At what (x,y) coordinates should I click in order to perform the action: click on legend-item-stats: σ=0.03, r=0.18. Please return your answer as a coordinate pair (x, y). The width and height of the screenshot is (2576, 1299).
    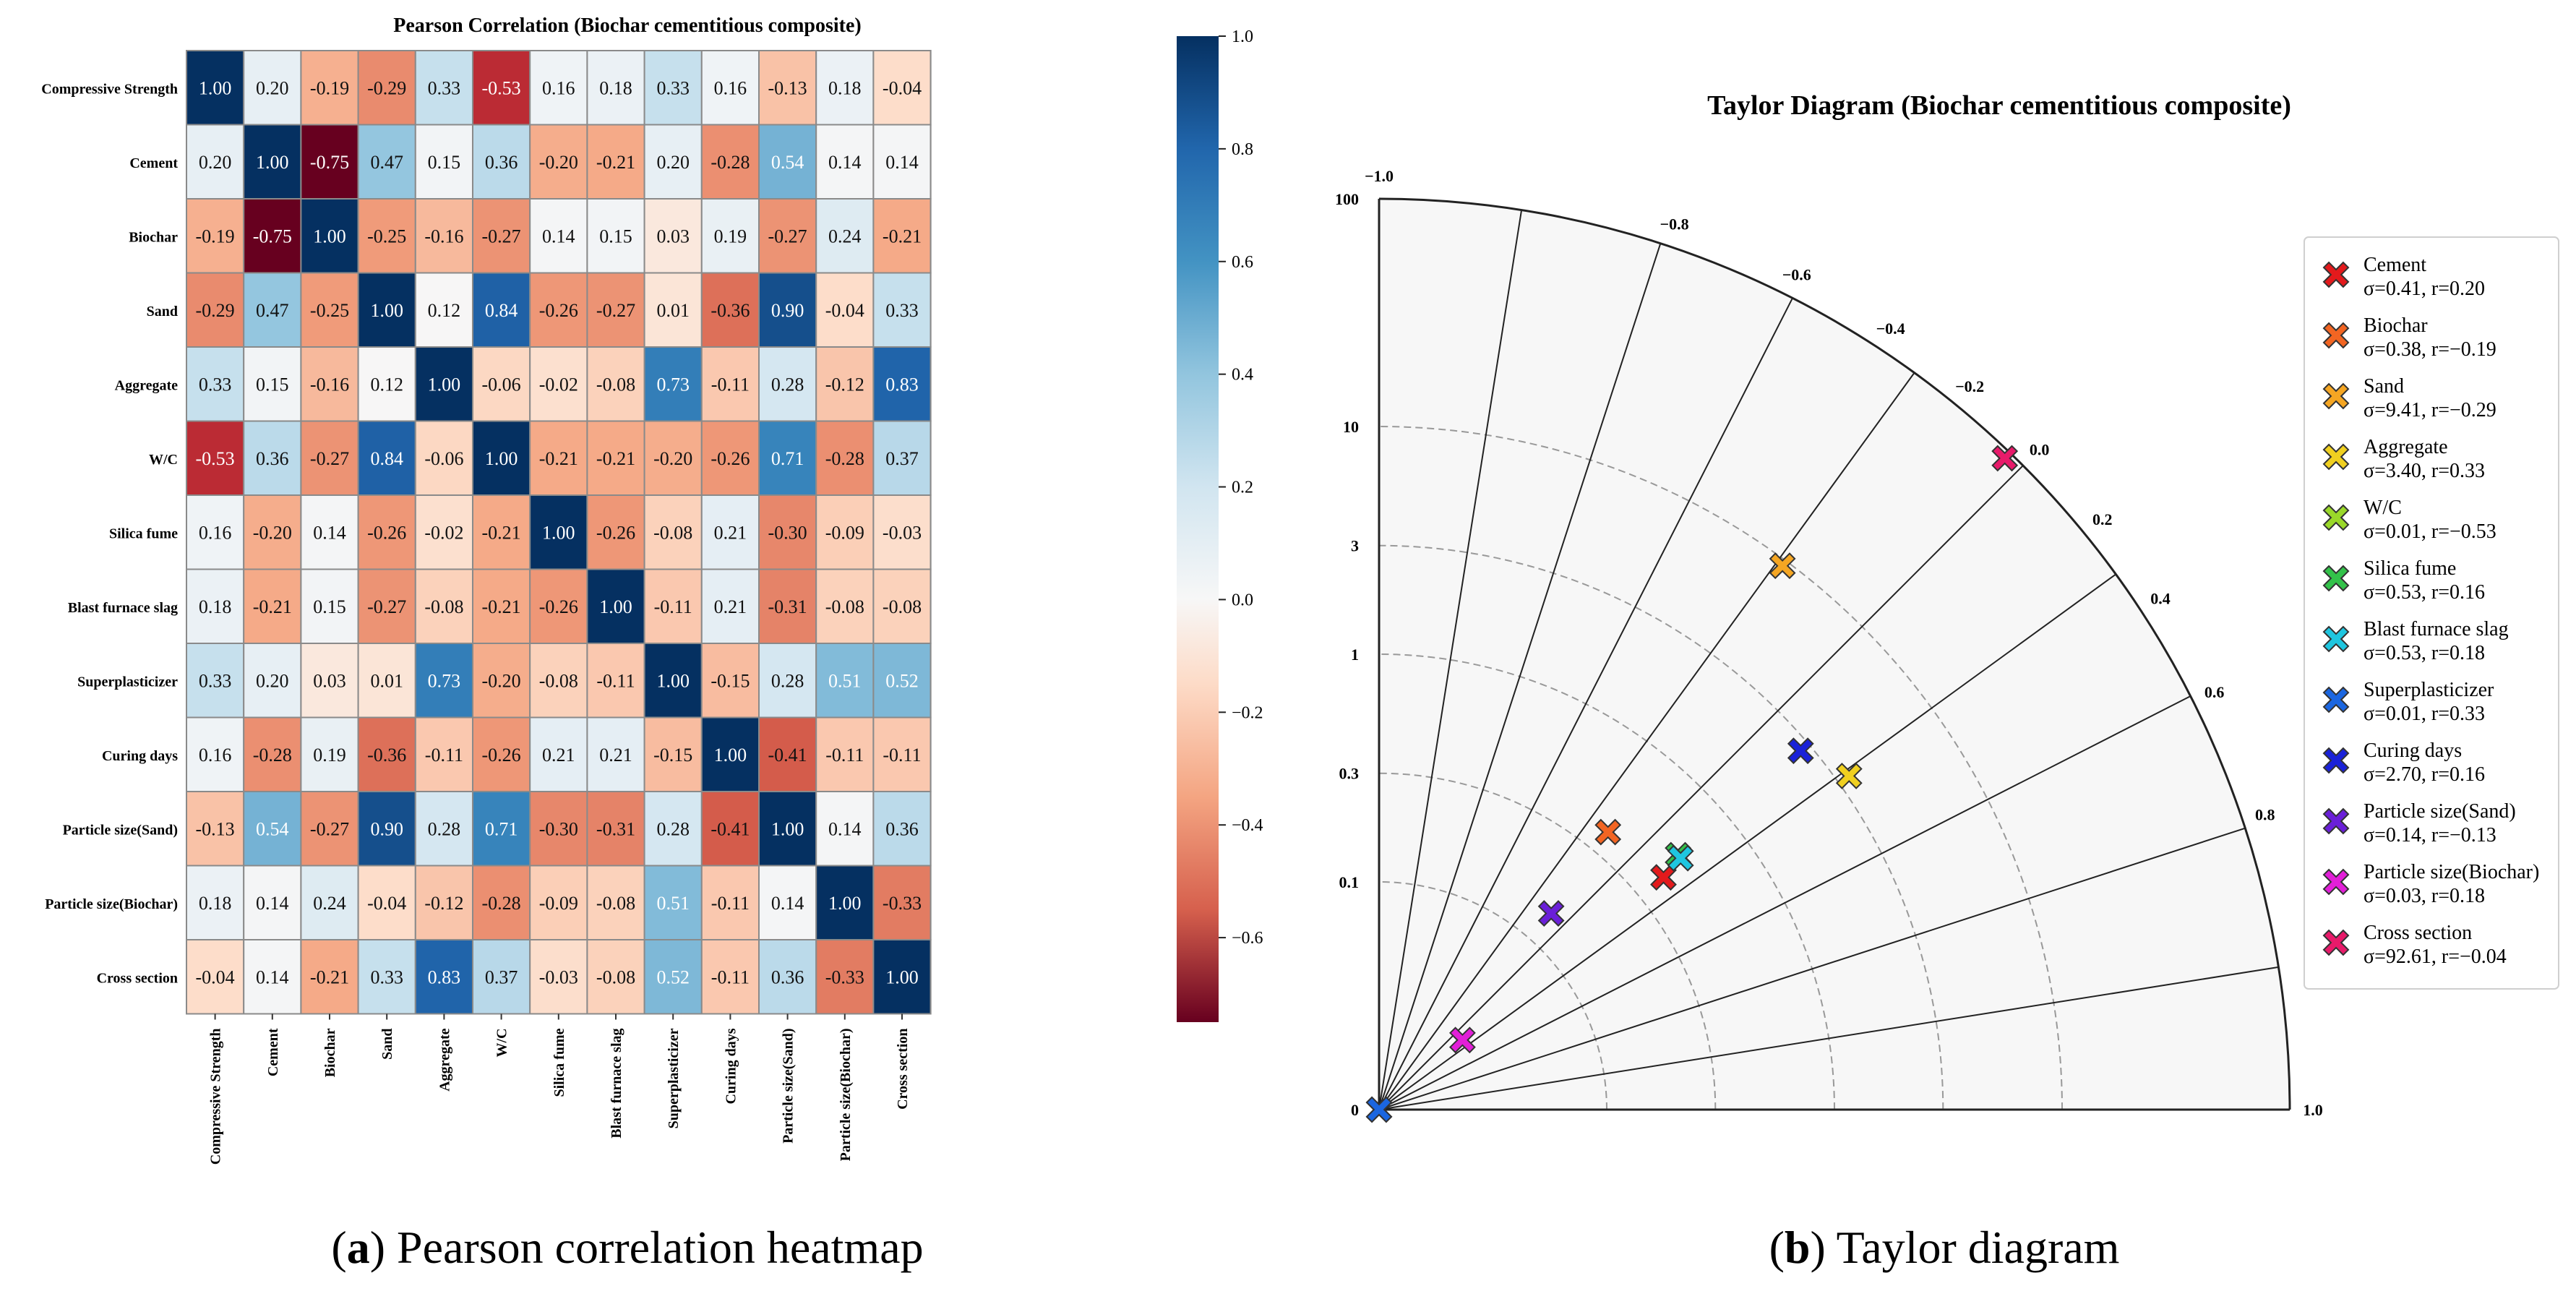
    Looking at the image, I should click on (2424, 896).